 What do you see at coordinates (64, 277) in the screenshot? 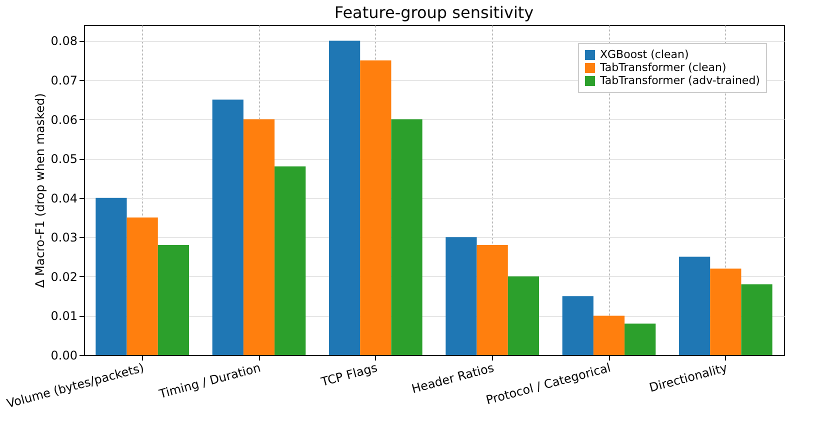
I see `y-tick-label: 0.02` at bounding box center [64, 277].